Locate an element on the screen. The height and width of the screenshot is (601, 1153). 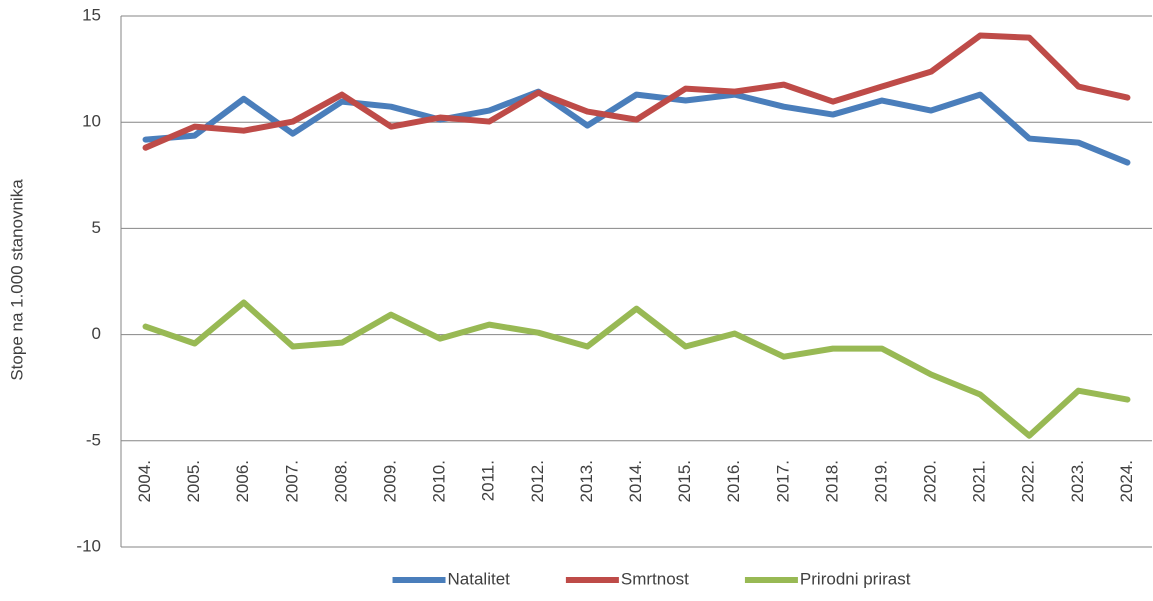
x-tick-label: 2015. is located at coordinates (684, 481).